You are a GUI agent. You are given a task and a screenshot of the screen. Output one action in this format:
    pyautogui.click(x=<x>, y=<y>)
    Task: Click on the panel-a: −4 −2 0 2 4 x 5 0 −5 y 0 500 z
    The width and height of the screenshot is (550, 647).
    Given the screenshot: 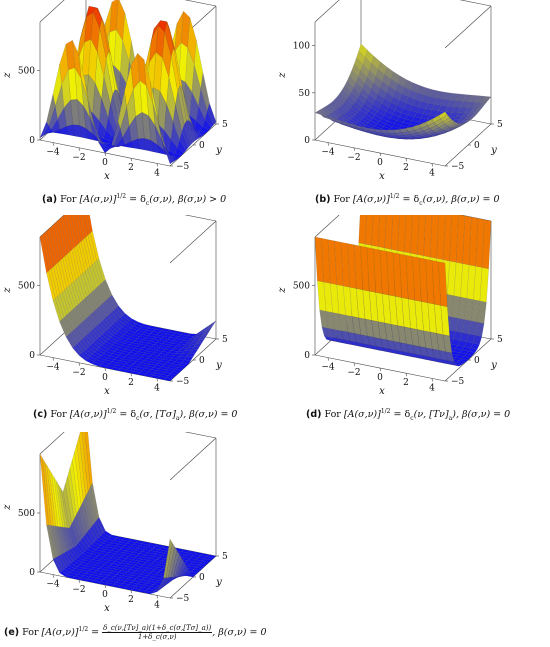 What is the action you would take?
    pyautogui.click(x=137, y=95)
    